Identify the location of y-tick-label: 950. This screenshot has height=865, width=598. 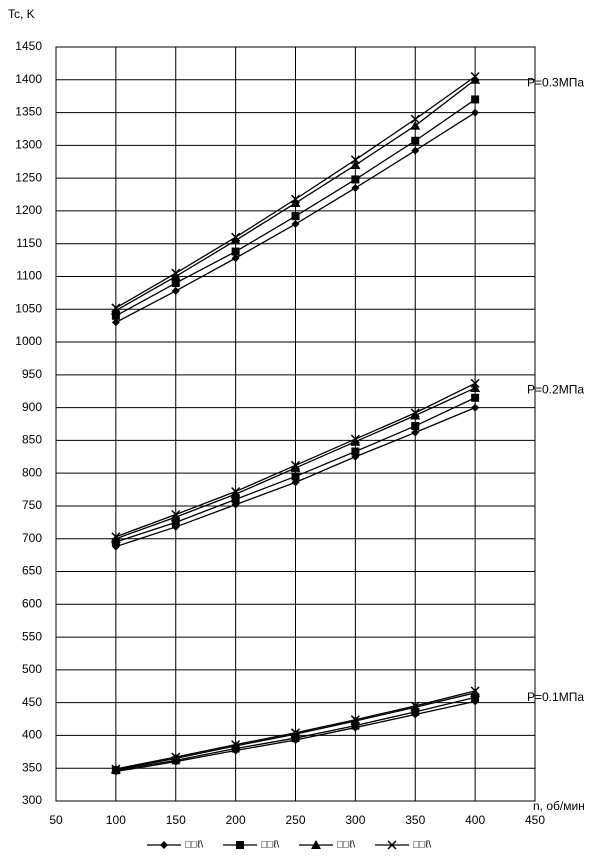
(32, 374).